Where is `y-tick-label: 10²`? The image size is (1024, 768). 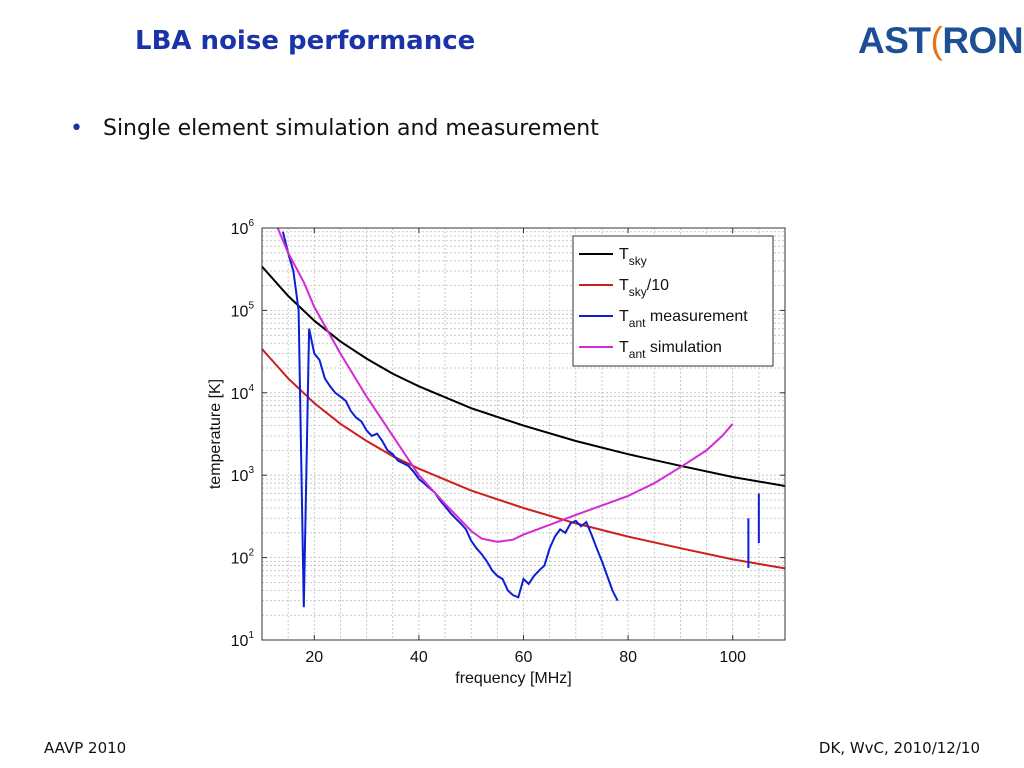 y-tick-label: 10² is located at coordinates (243, 558).